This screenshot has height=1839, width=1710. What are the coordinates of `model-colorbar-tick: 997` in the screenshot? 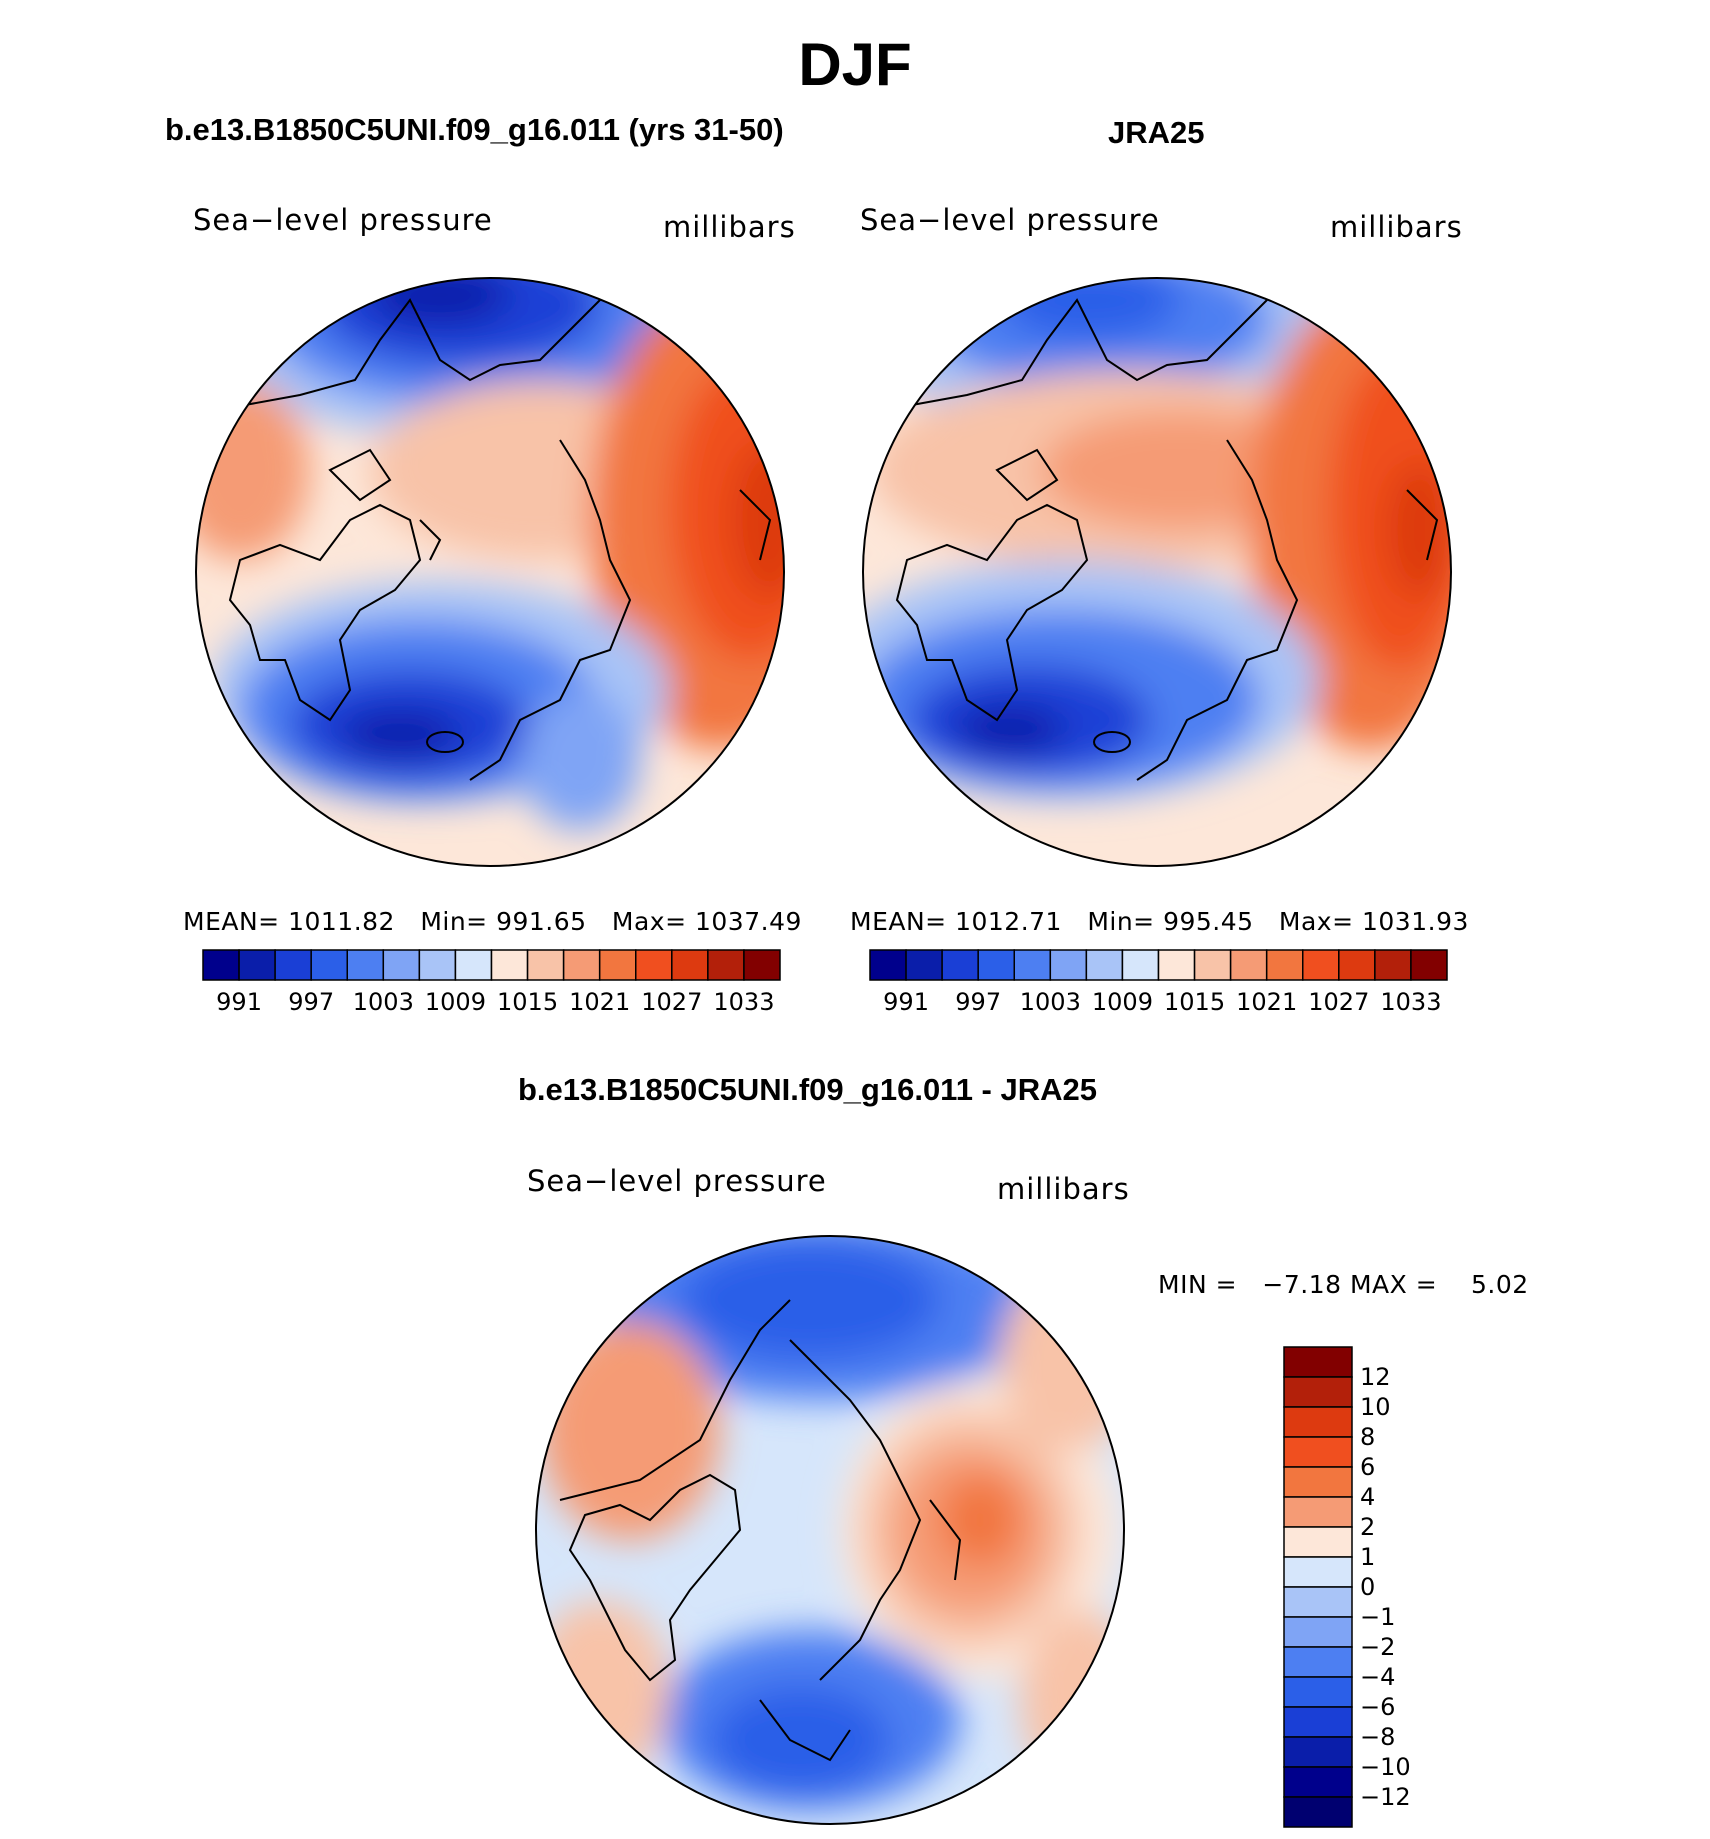 It's located at (311, 1002).